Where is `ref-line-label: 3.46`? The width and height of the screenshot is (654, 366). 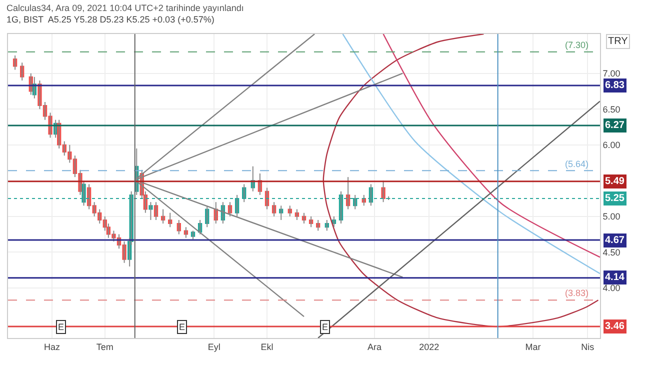 ref-line-label: 3.46 is located at coordinates (615, 326).